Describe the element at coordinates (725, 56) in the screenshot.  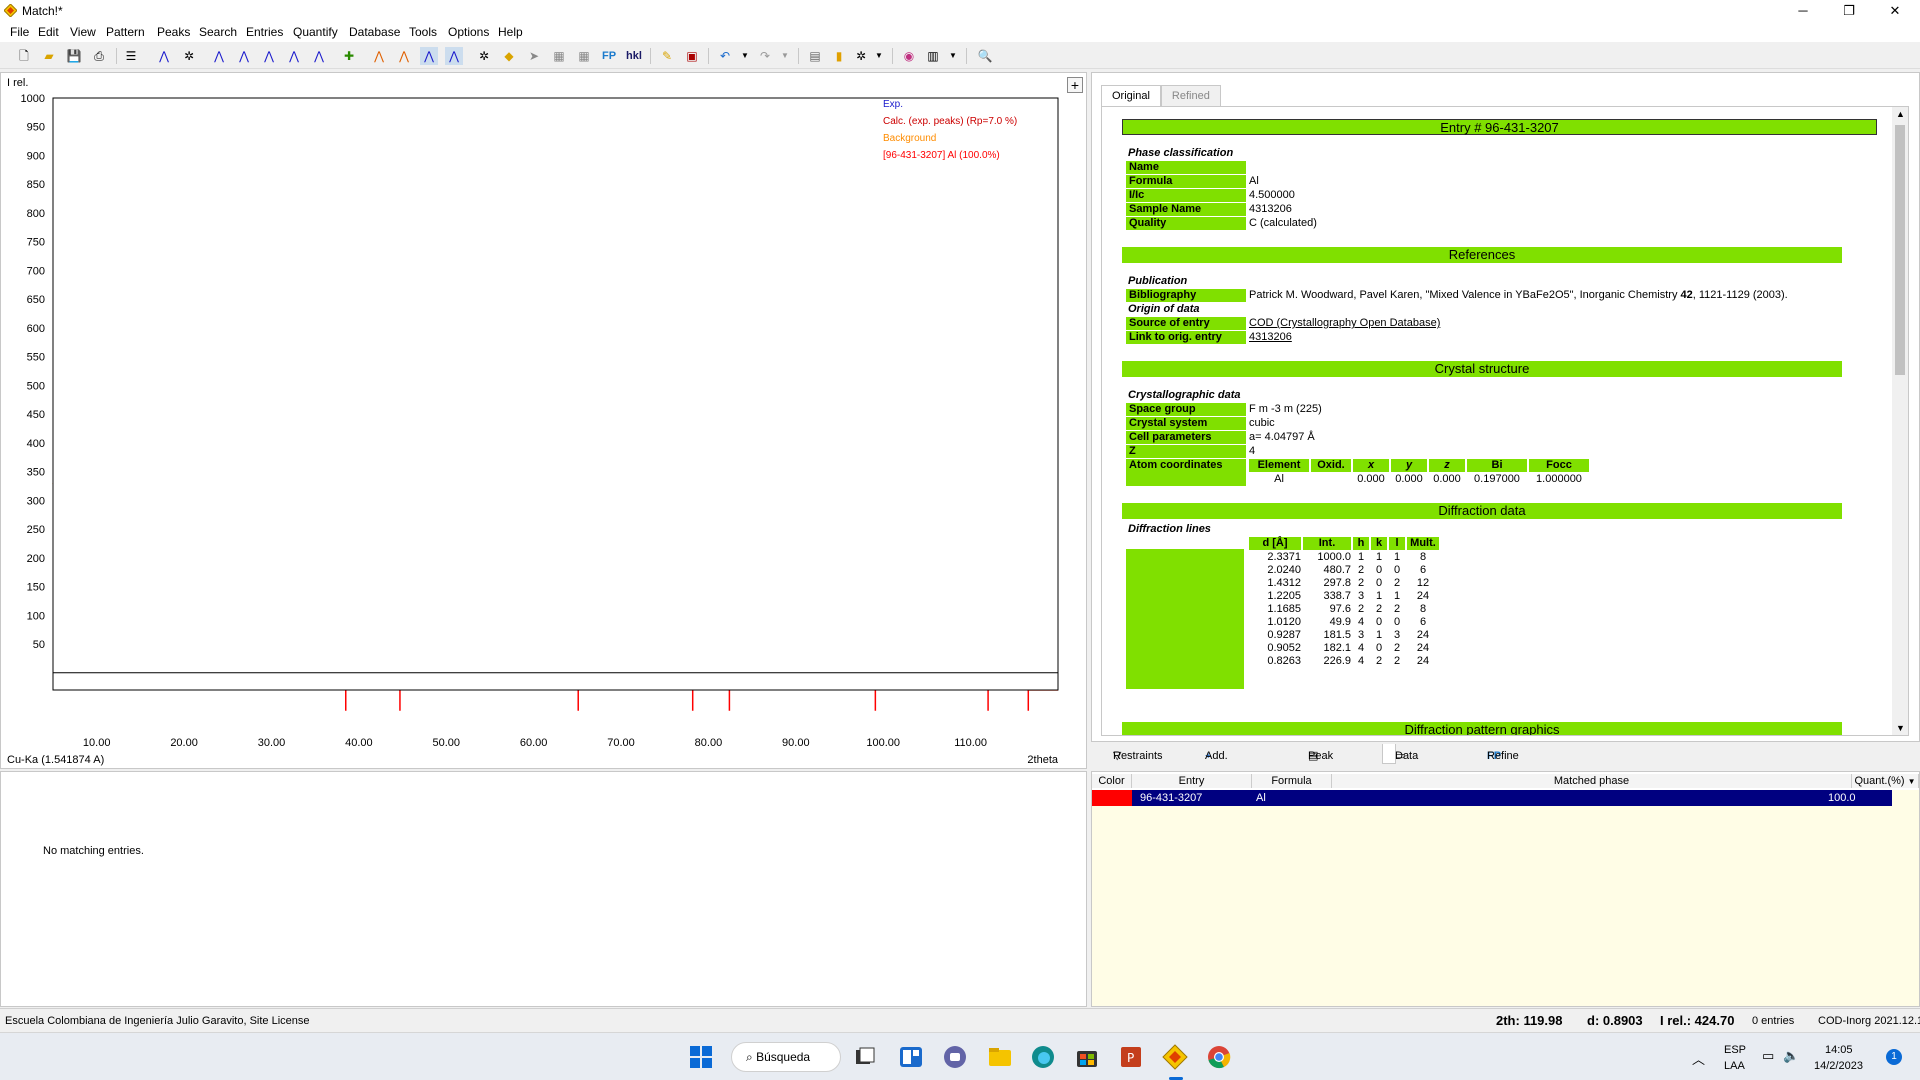
I see `undo-icon: ↶` at that location.